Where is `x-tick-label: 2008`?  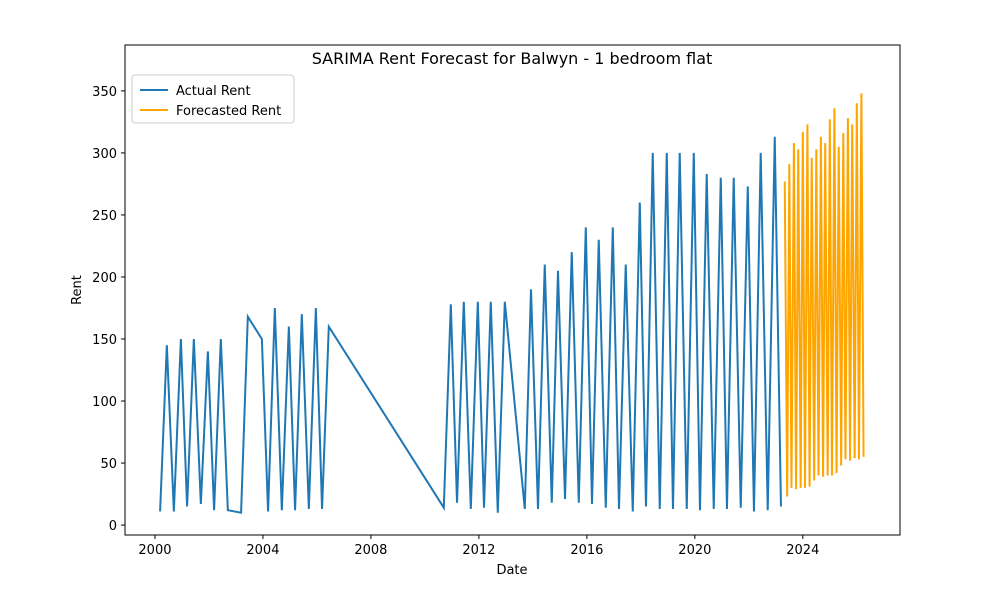
x-tick-label: 2008 is located at coordinates (370, 550).